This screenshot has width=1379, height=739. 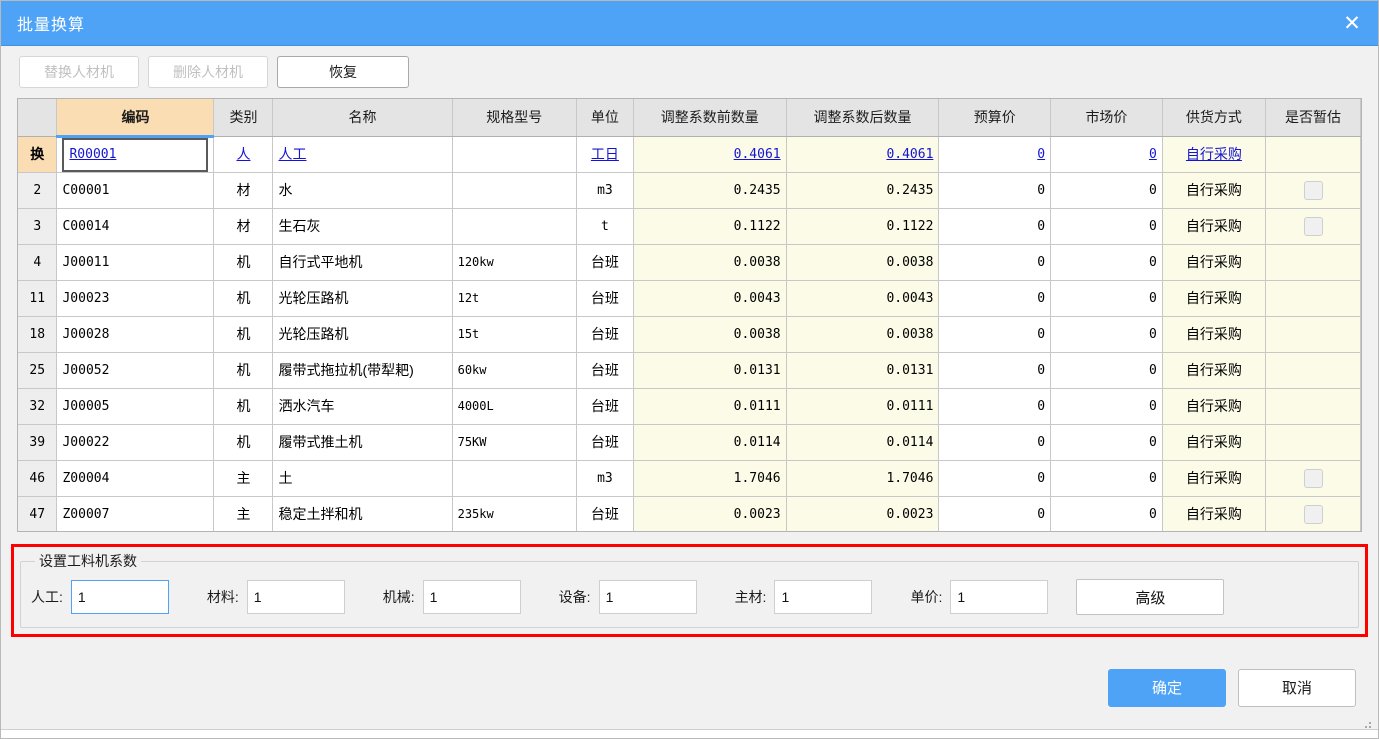 I want to click on cell-spec: 12t, so click(x=514, y=298).